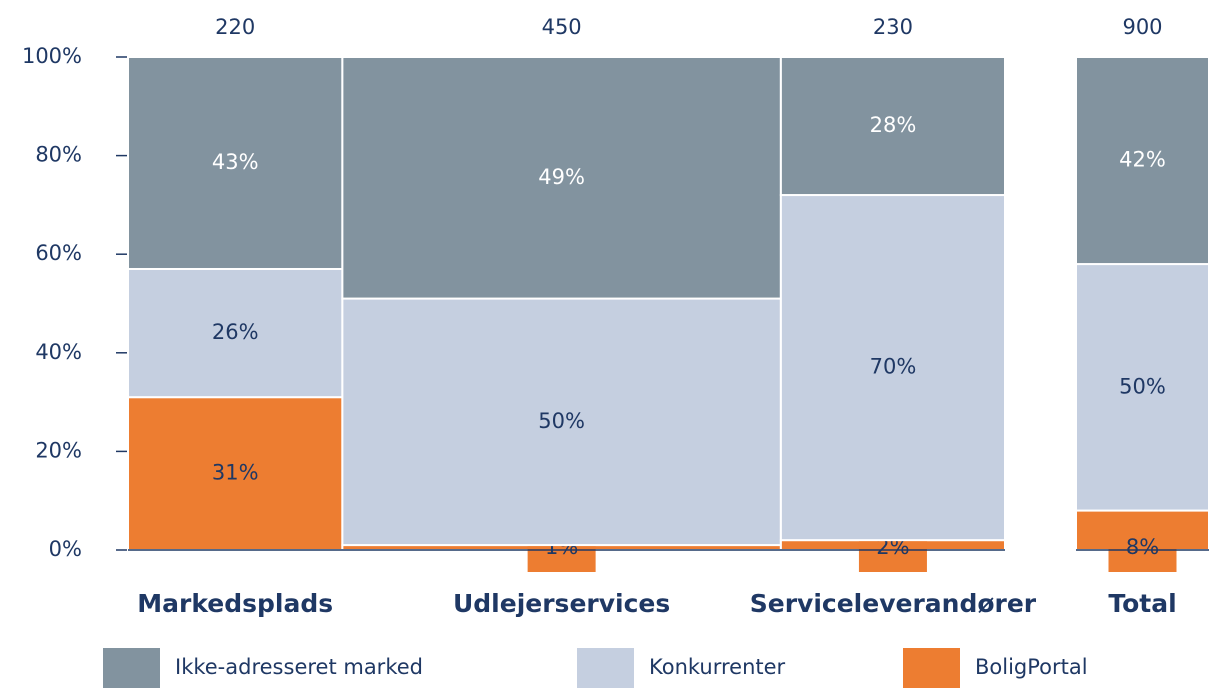 The image size is (1209, 690). I want to click on legend-label: Ikke-adresseret marked, so click(299, 667).